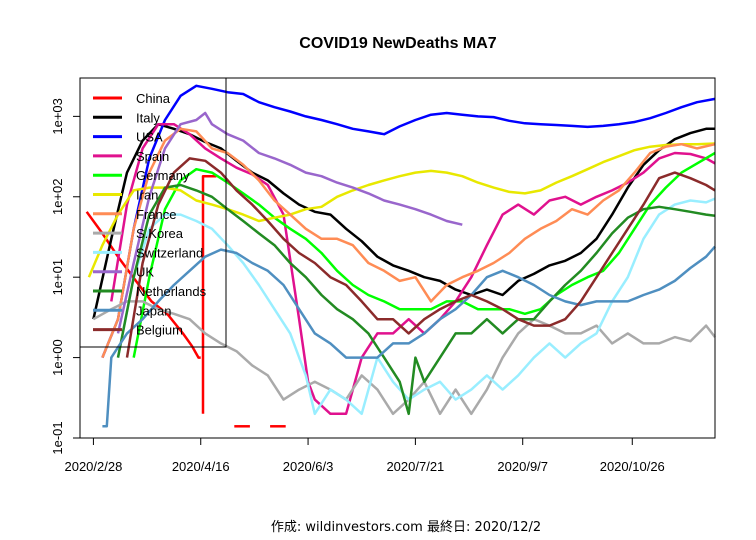 Image resolution: width=756 pixels, height=540 pixels. Describe the element at coordinates (415, 466) in the screenshot. I see `x-tick-label: 2020/7/21` at that location.